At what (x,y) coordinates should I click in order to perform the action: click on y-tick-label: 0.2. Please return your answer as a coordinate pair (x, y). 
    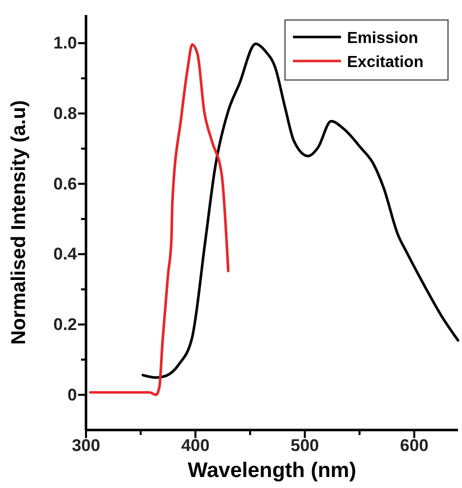
    Looking at the image, I should click on (65, 324).